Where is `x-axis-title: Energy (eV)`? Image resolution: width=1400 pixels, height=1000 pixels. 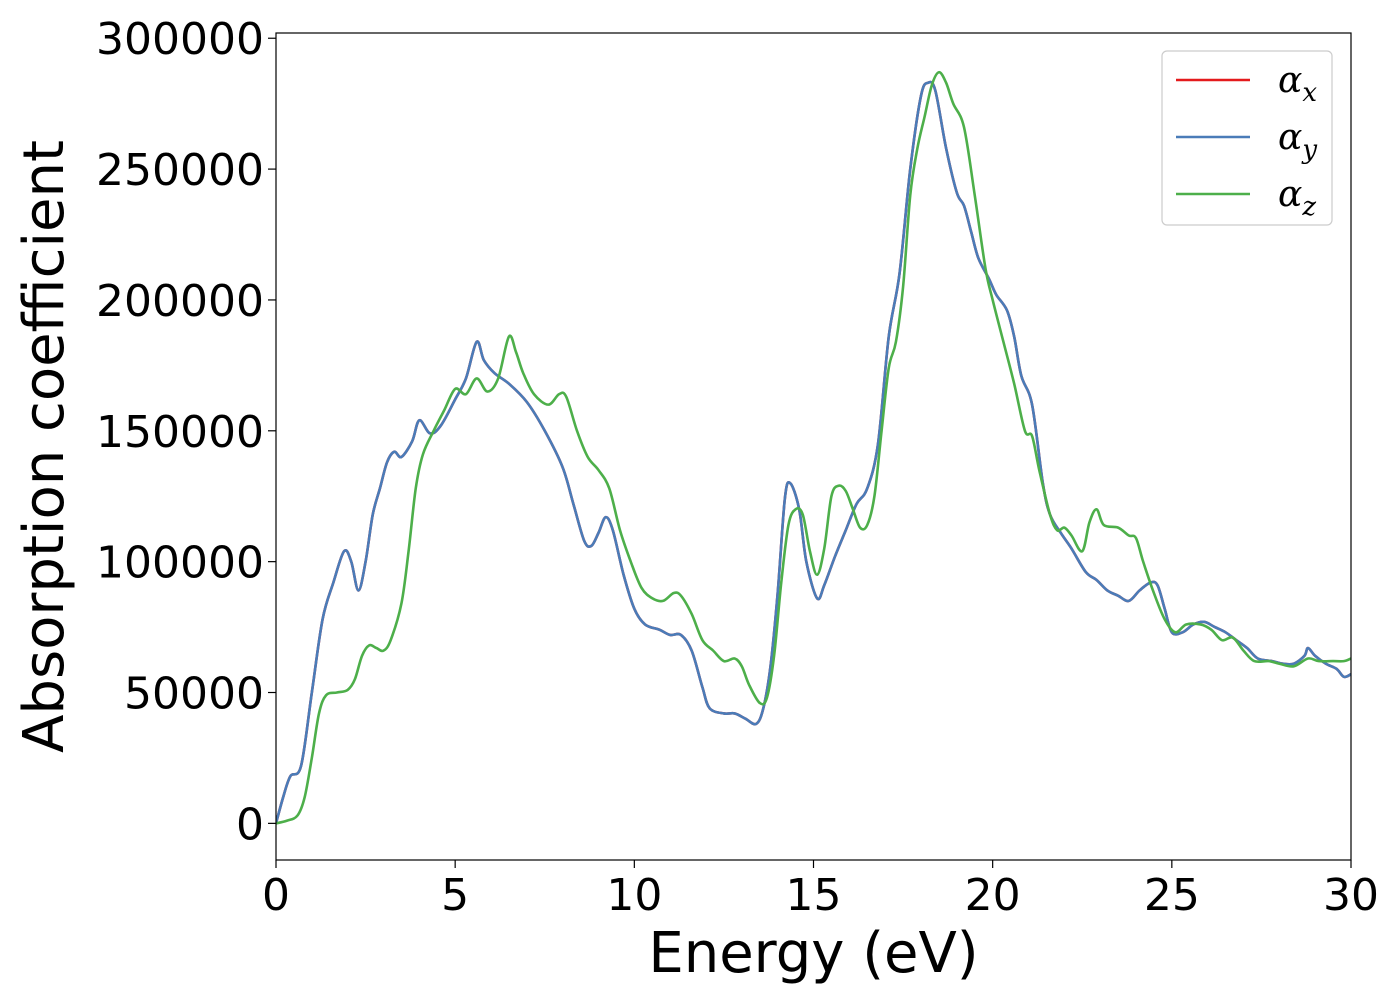 x-axis-title: Energy (eV) is located at coordinates (813, 953).